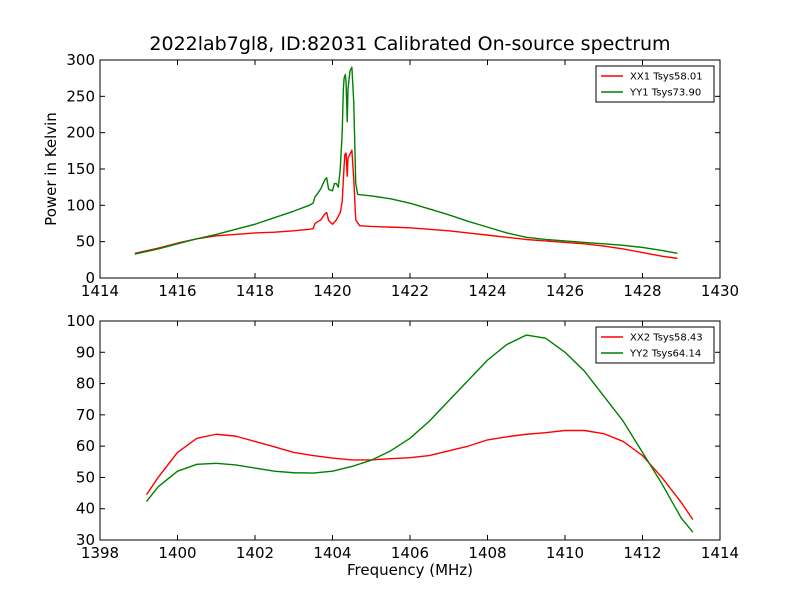 The width and height of the screenshot is (800, 600). Describe the element at coordinates (80, 133) in the screenshot. I see `y-tick-label: 200` at that location.